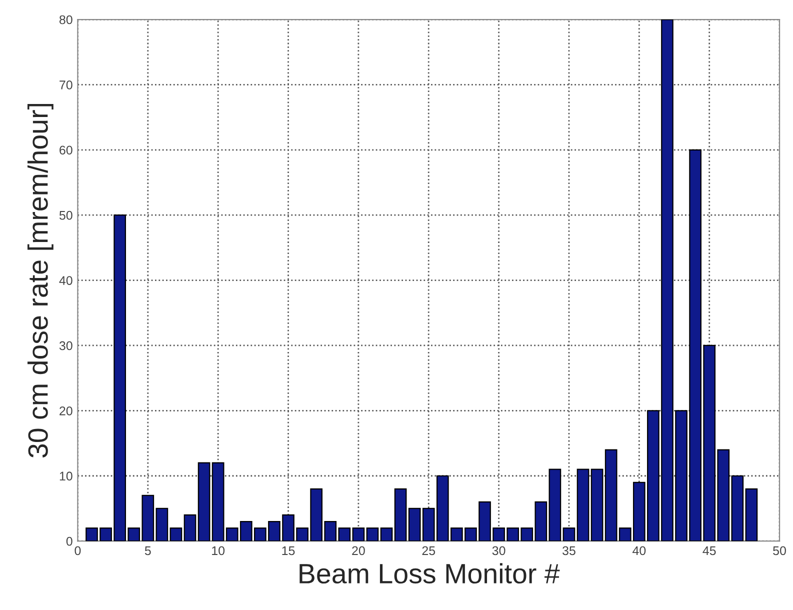 Image resolution: width=793 pixels, height=610 pixels. I want to click on y-tick-label: 10, so click(66, 476).